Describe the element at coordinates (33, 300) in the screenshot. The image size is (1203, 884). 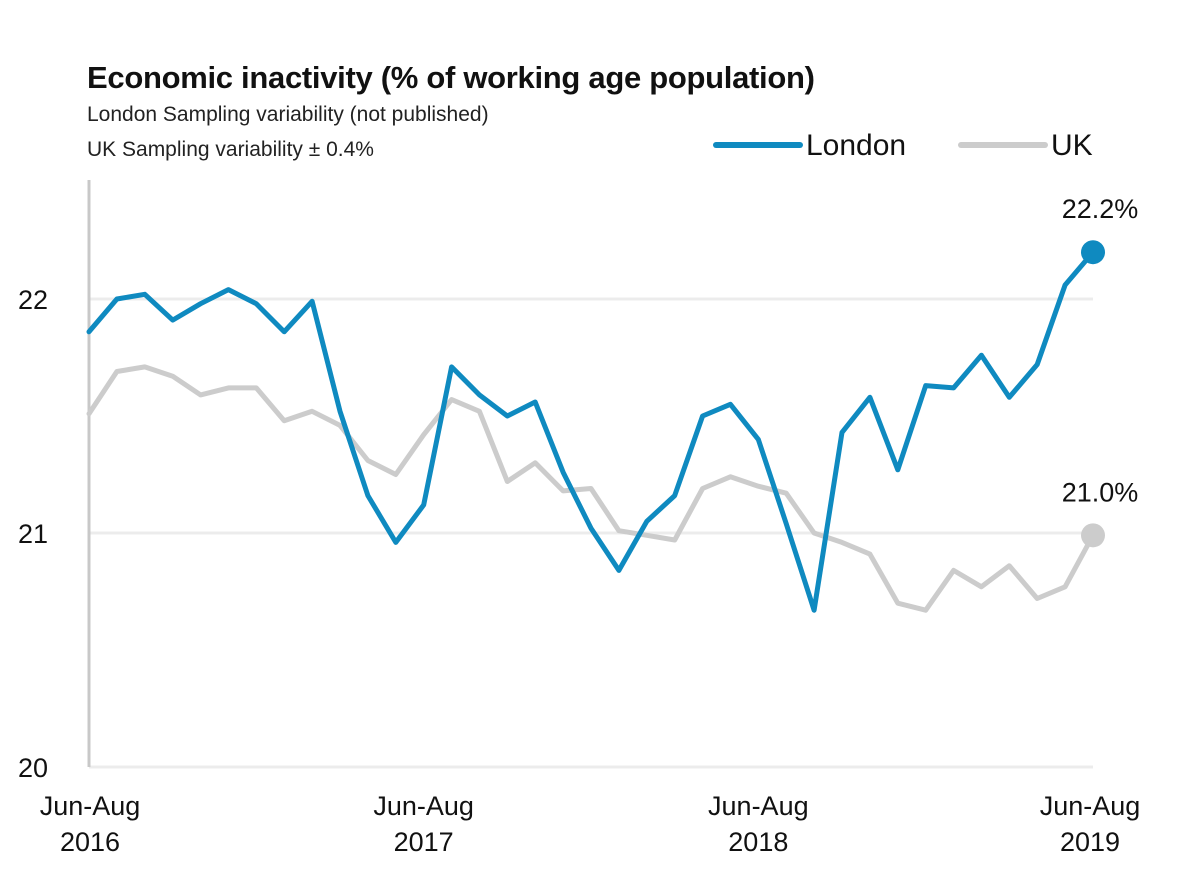
I see `y-tick-label: 22` at that location.